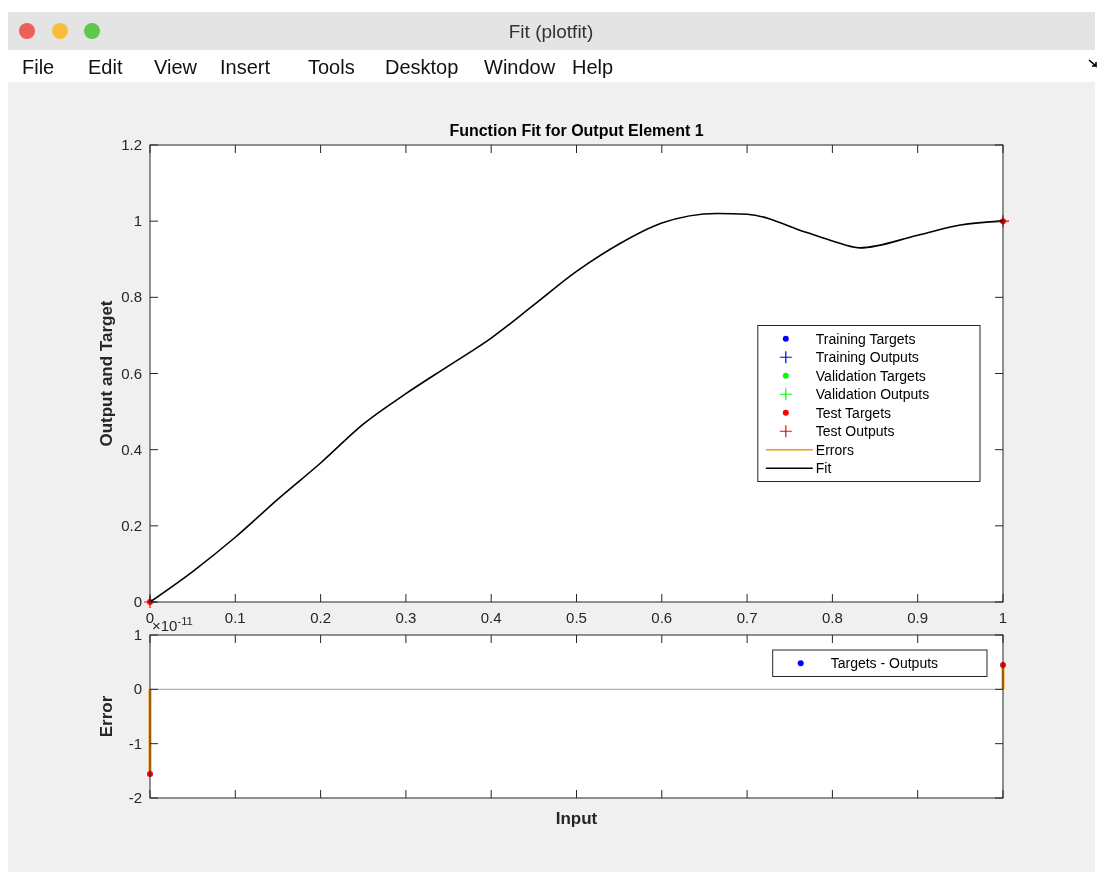 The image size is (1102, 880). I want to click on y-tick-label: -2, so click(135, 797).